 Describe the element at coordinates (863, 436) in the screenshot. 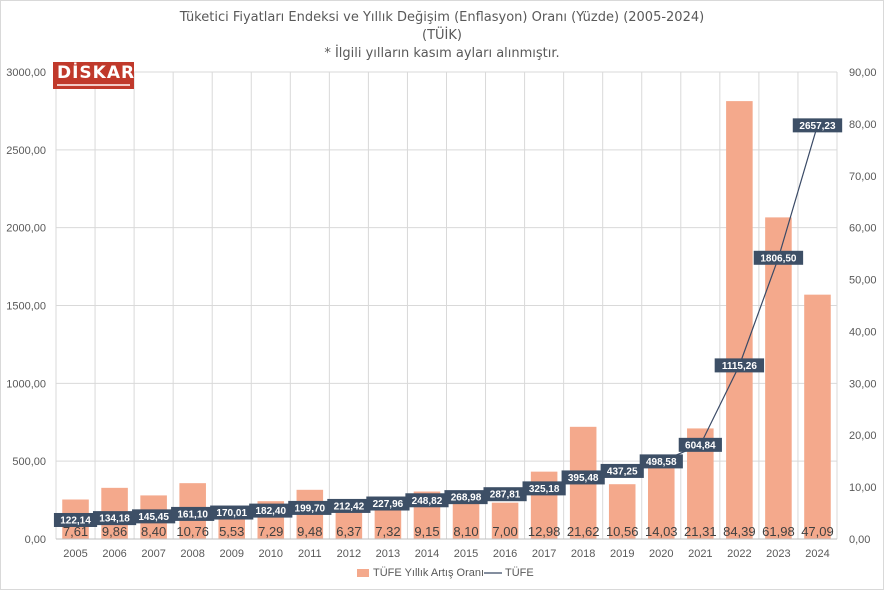

I see `right-axis-tick-label: 20,00` at that location.